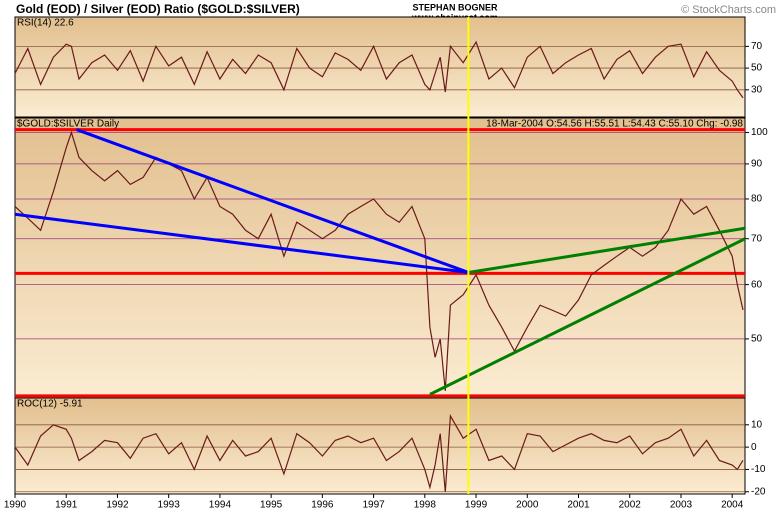 The height and width of the screenshot is (514, 780). I want to click on y-tick-label: 0, so click(754, 447).